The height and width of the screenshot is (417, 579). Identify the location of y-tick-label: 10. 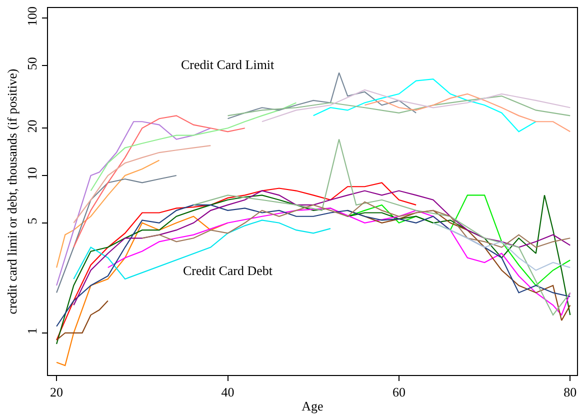
(32, 173).